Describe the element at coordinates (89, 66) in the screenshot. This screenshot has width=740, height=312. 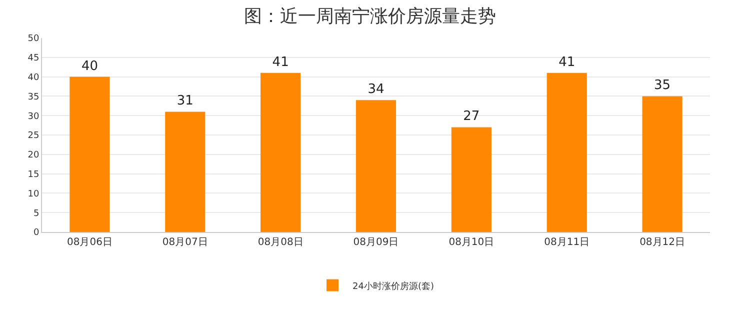
I see `data-label: 40` at that location.